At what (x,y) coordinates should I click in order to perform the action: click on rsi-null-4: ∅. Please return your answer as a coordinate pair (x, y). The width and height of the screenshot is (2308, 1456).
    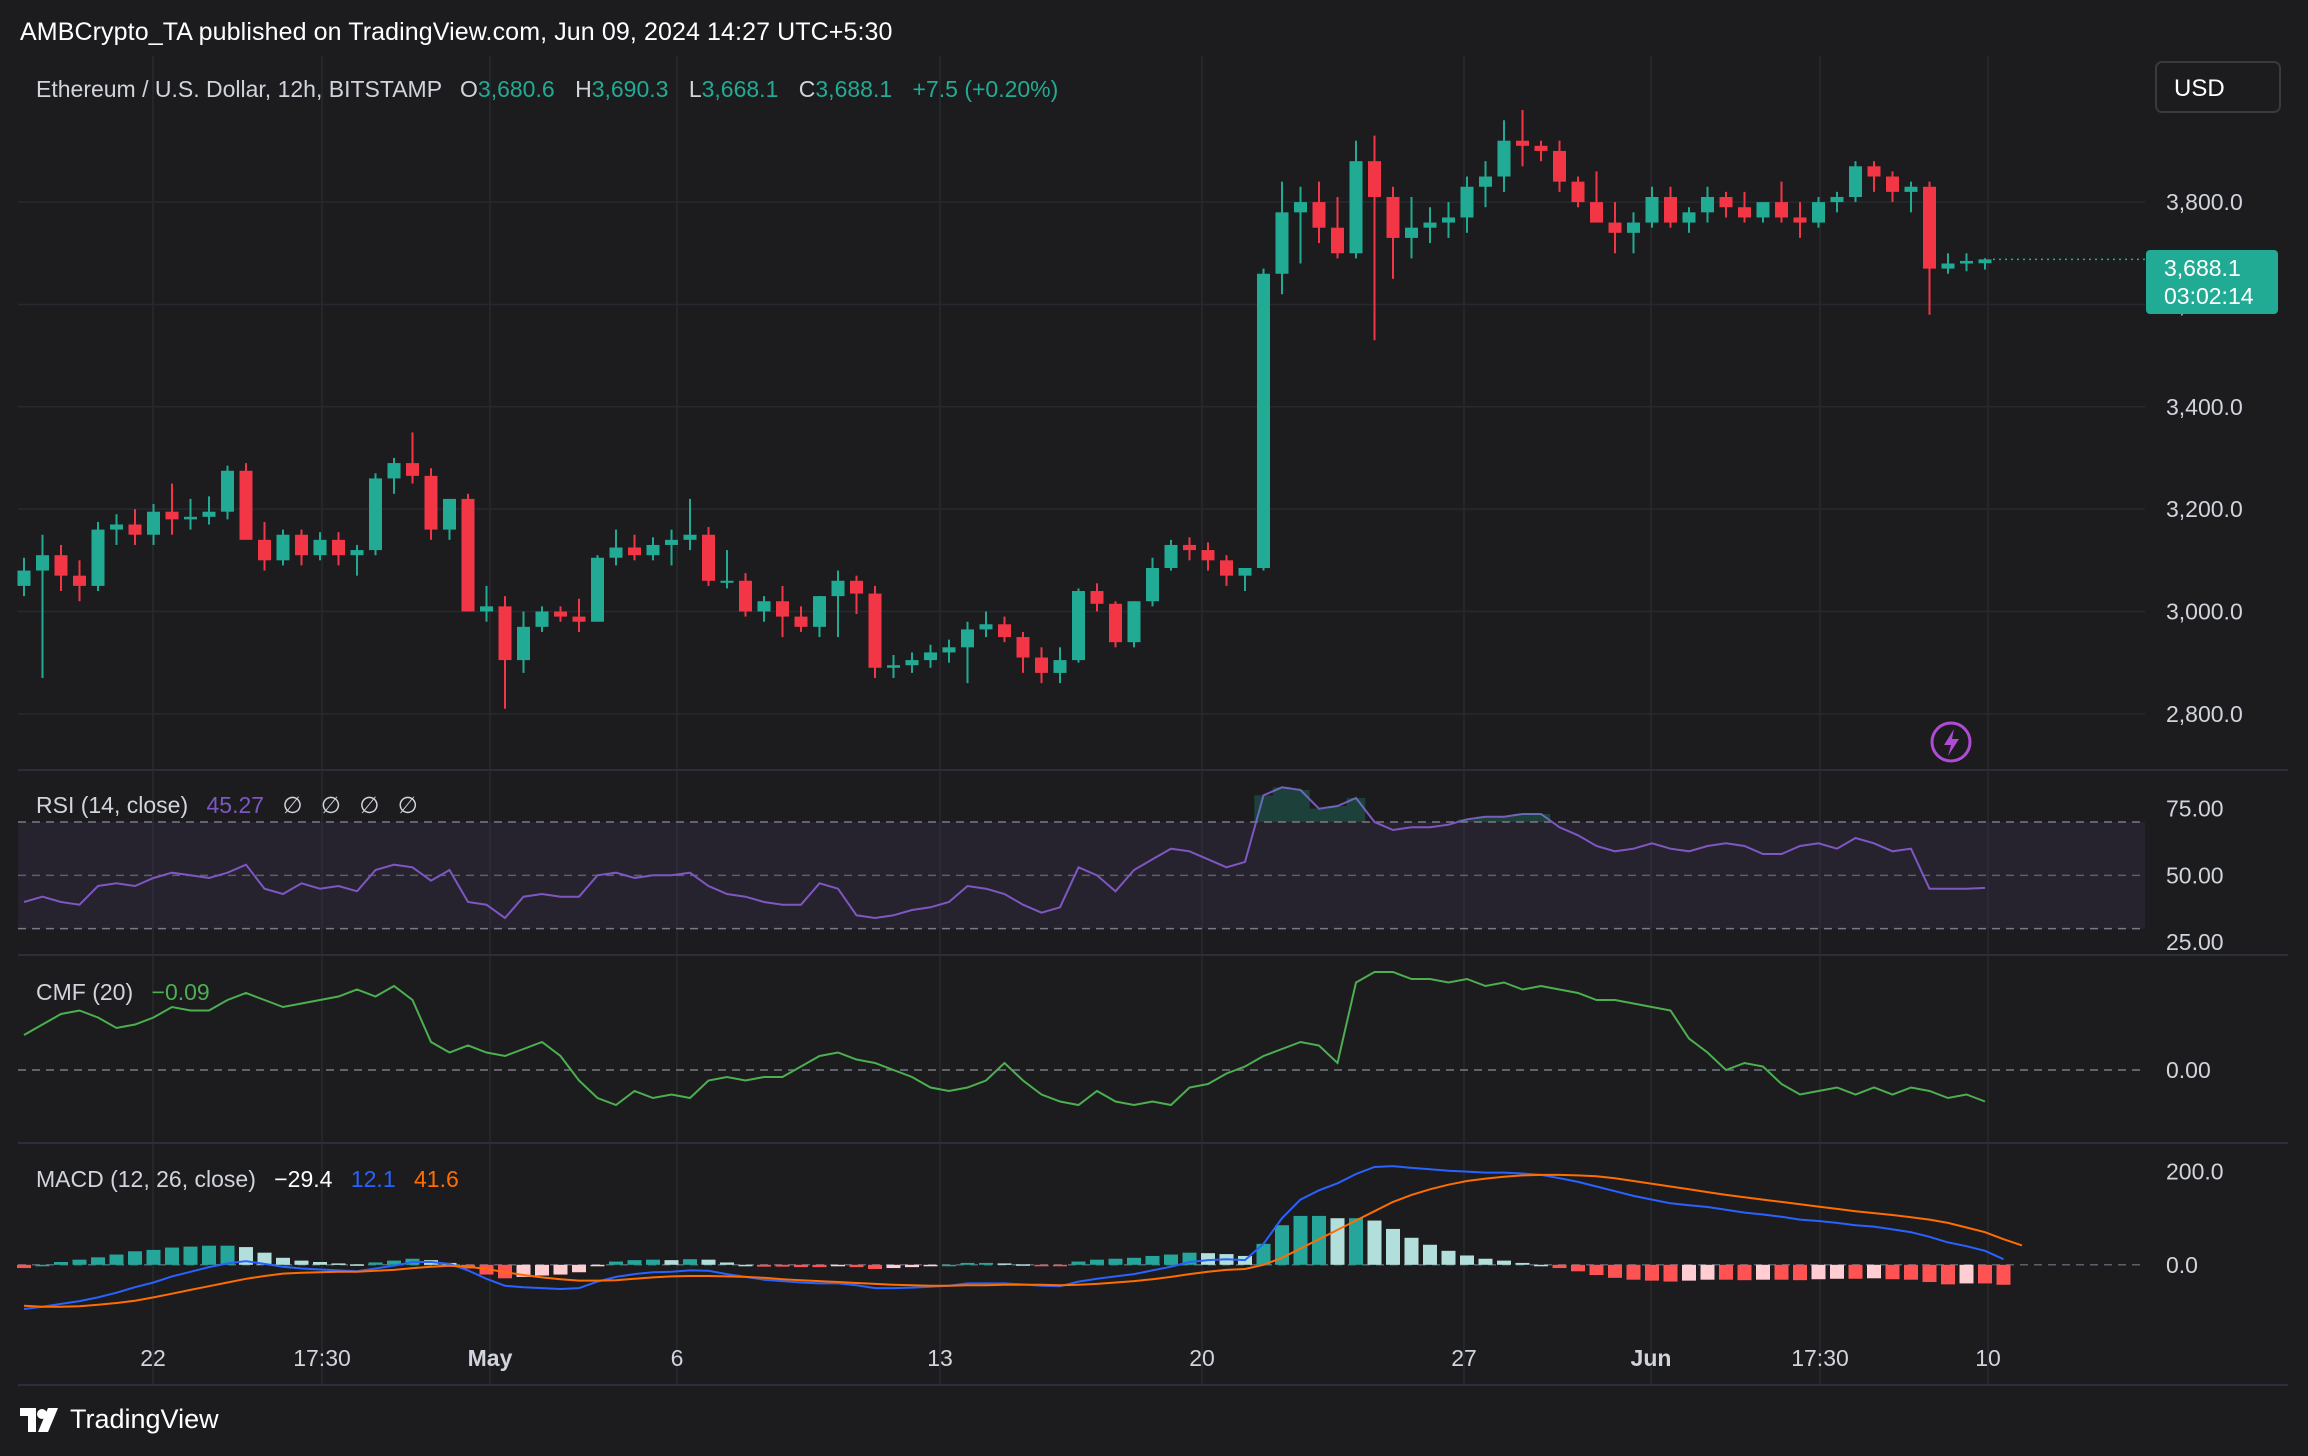
    Looking at the image, I should click on (408, 805).